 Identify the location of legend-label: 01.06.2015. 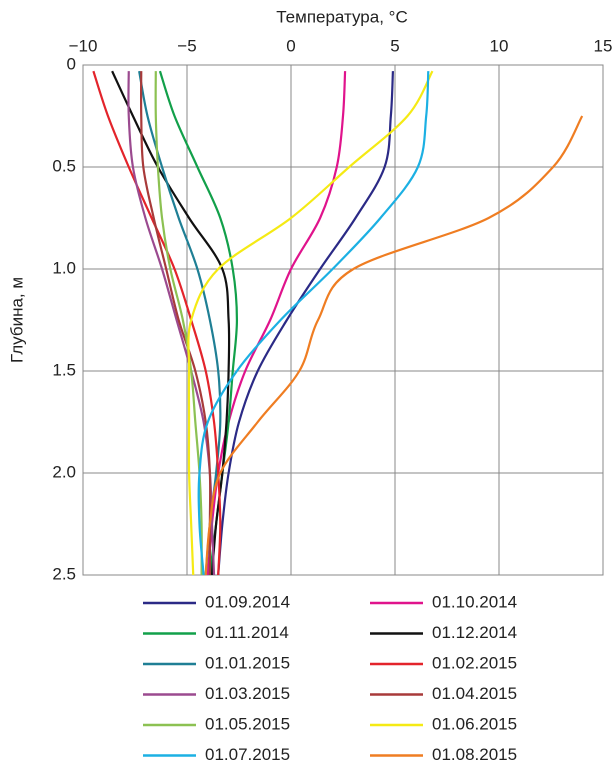
(474, 723).